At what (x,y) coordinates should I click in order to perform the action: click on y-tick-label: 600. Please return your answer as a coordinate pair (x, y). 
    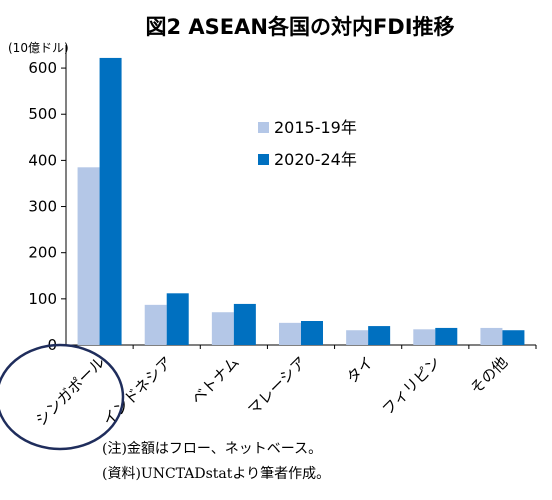
    Looking at the image, I should click on (42, 68).